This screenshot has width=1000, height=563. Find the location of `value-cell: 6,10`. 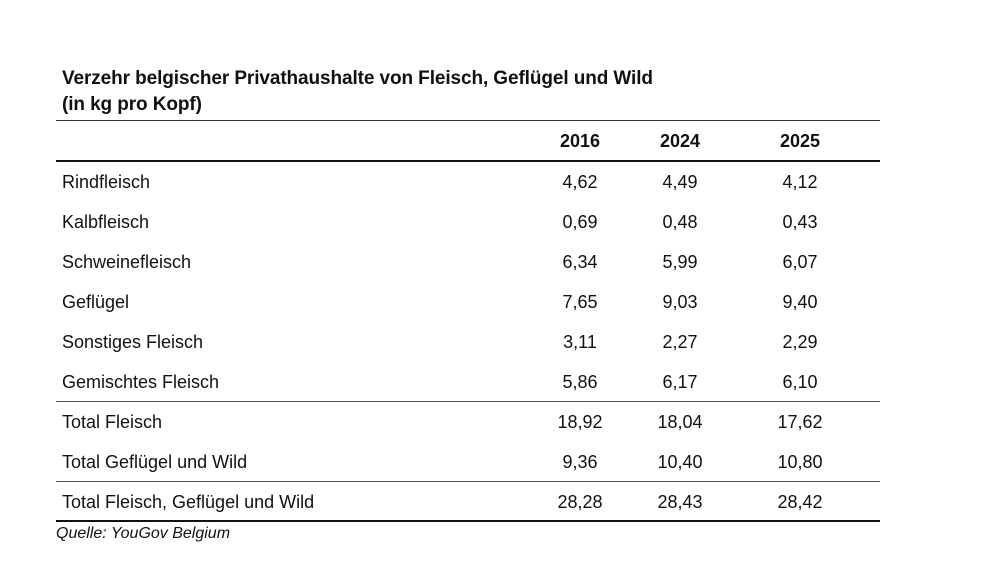

value-cell: 6,10 is located at coordinates (800, 382).